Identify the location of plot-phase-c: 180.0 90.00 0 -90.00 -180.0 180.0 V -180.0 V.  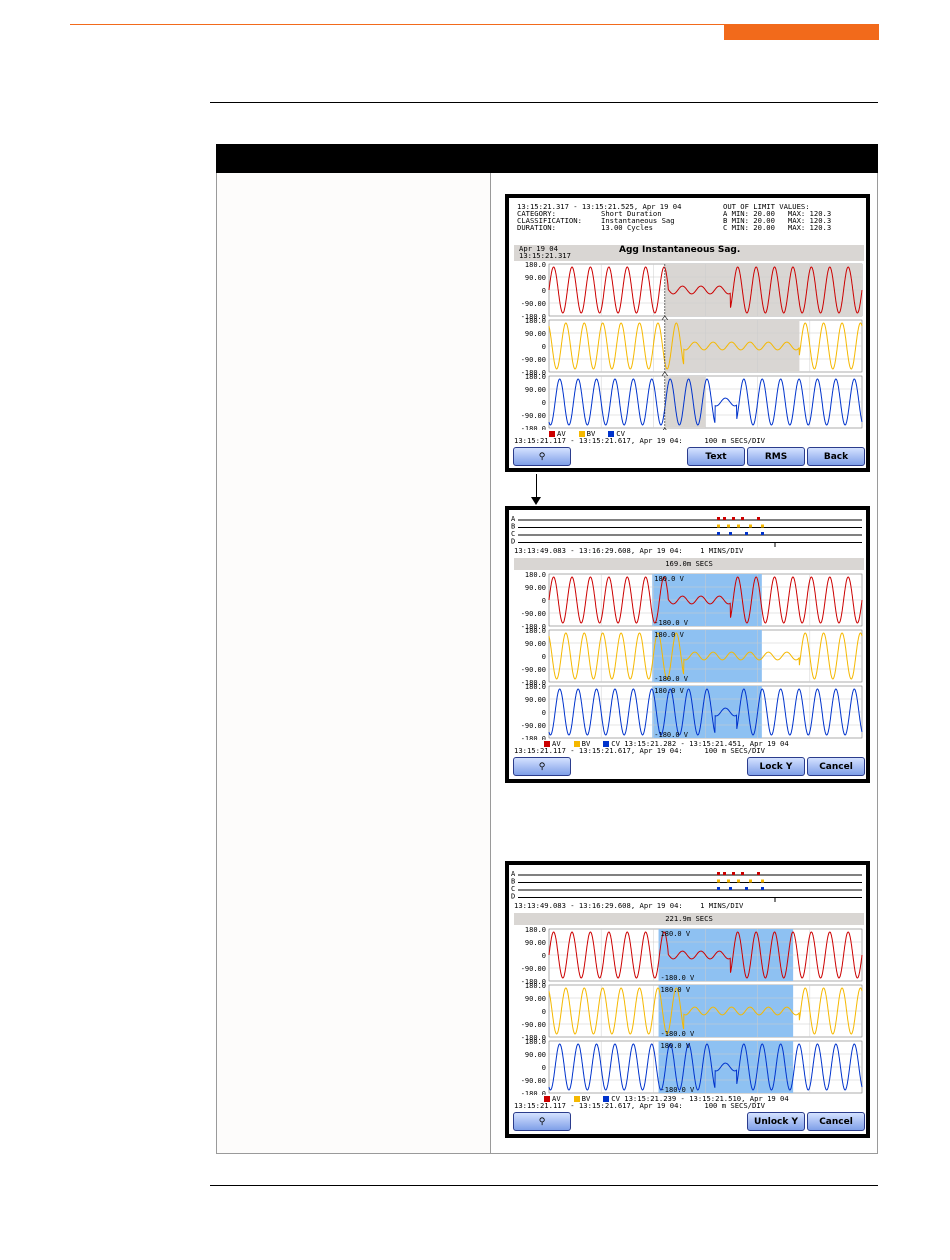
(692, 1066).